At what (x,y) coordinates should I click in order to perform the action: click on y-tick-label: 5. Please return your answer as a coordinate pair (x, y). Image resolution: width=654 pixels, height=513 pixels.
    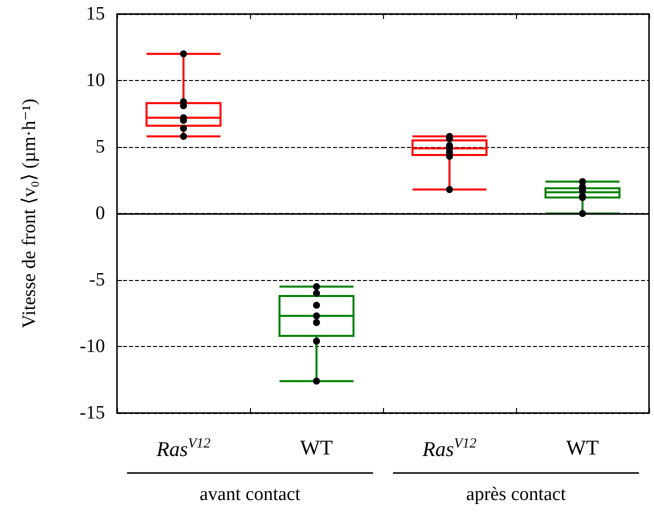
    Looking at the image, I should click on (100, 147).